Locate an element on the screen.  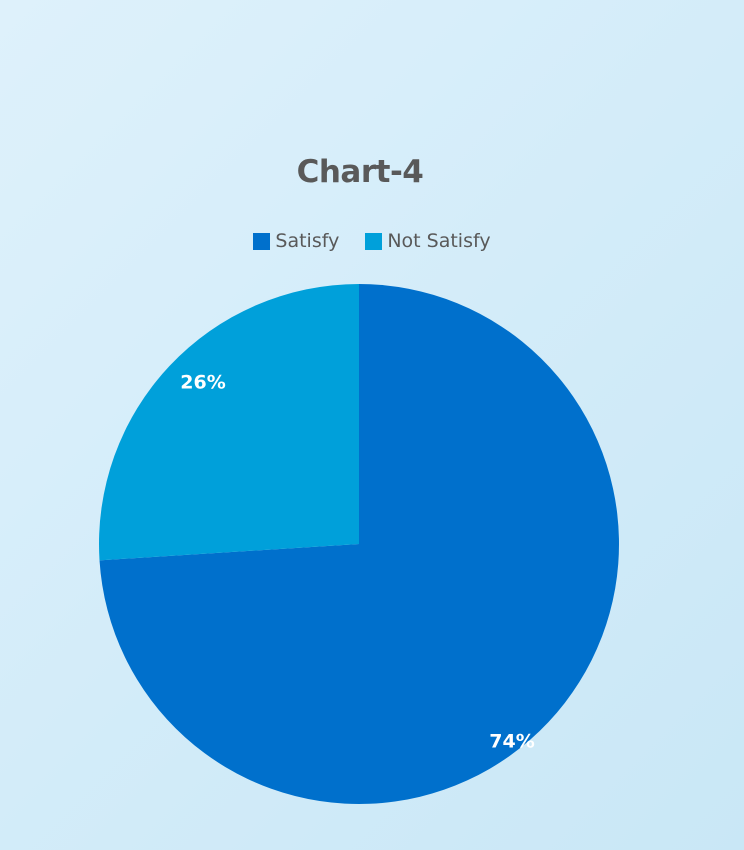
legend-item-satisfy: Satisfy is located at coordinates (296, 241).